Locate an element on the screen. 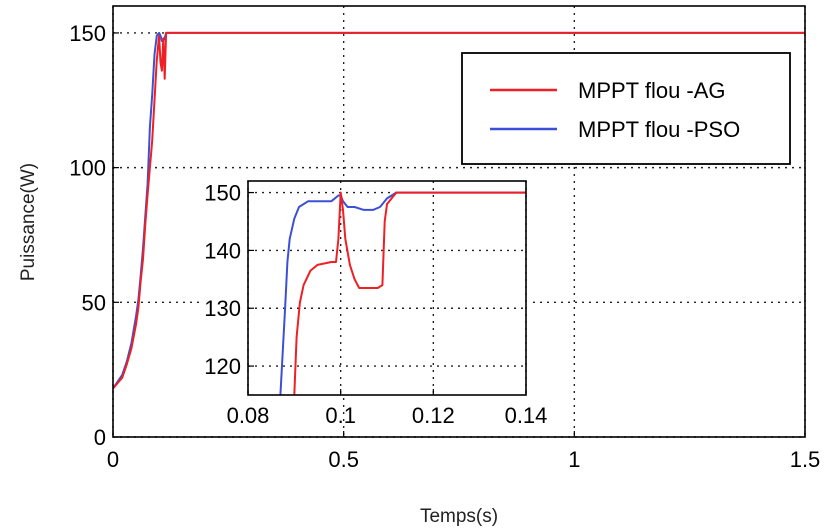 This screenshot has height=531, width=830. inset-series-lines is located at coordinates (402, 293).